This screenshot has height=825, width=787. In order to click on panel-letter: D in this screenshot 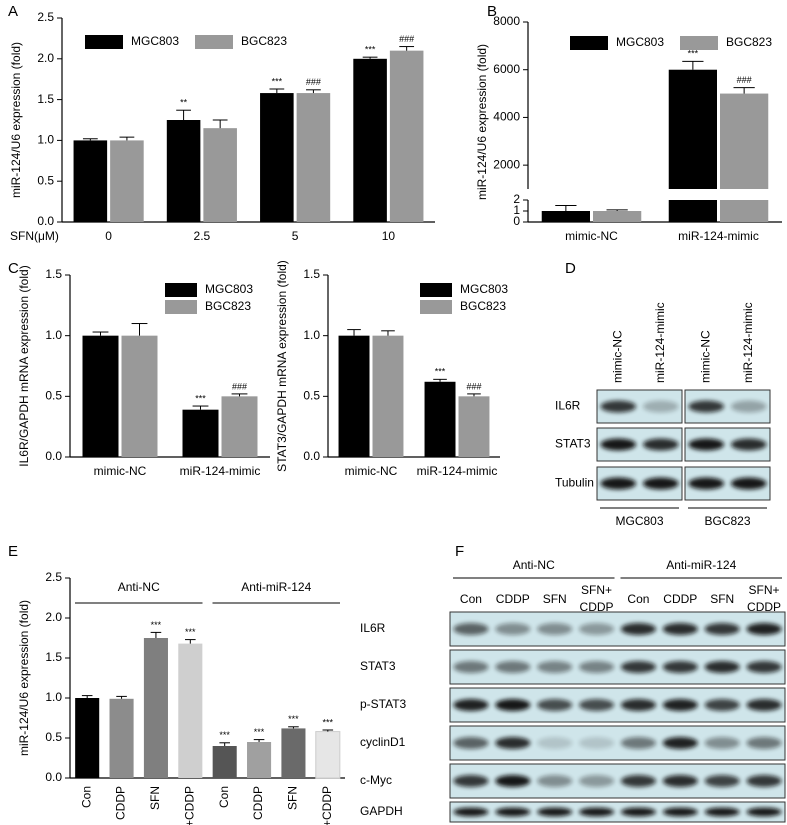, I will do `click(570, 268)`.